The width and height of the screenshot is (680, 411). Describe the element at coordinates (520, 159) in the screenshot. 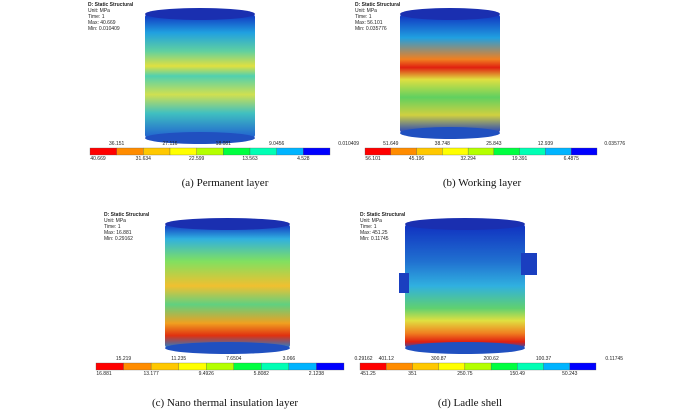

I see `legend-label: 19.391` at that location.